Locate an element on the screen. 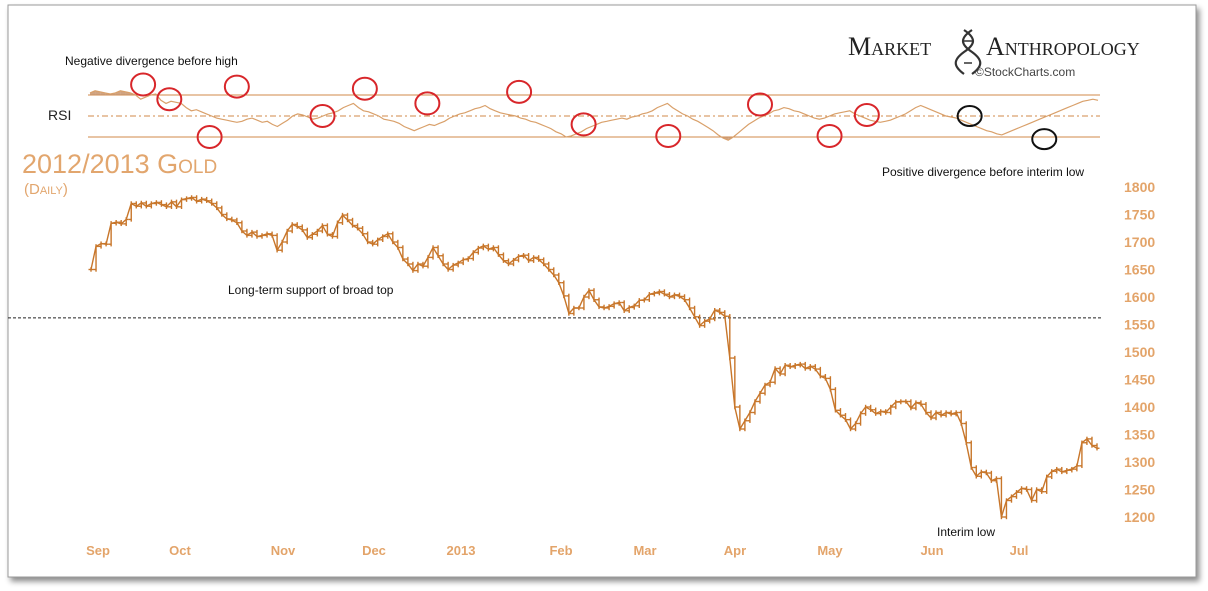 This screenshot has height=591, width=1208. chart-title: 2012/2013 Gold is located at coordinates (119, 164).